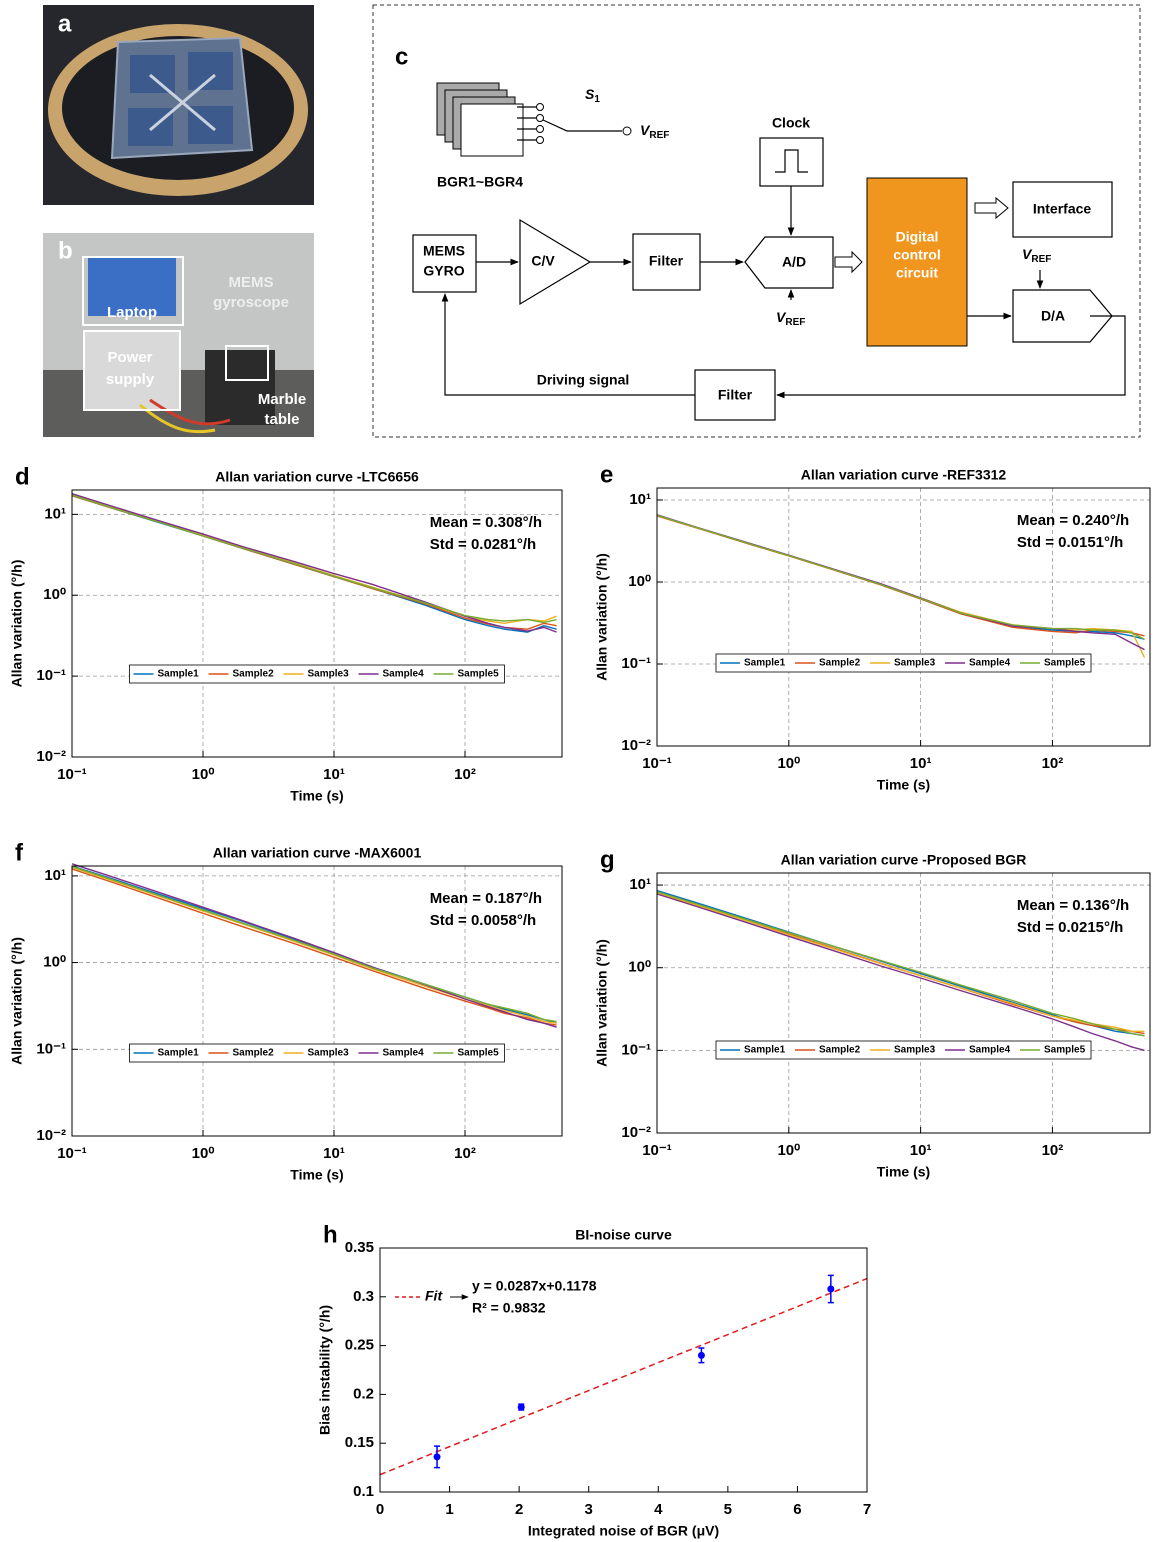  What do you see at coordinates (334, 1153) in the screenshot?
I see `x-tick-label: 10¹` at bounding box center [334, 1153].